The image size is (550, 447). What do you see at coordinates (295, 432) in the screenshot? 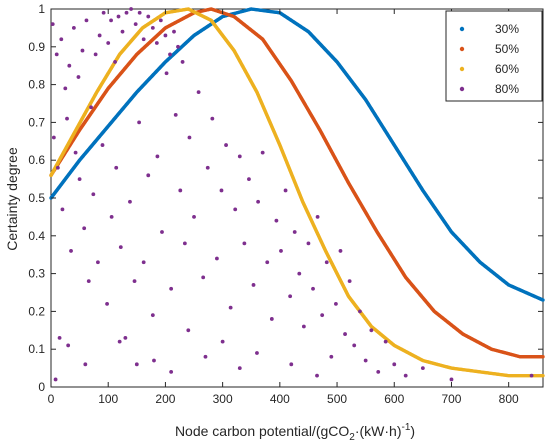
I see `x-axis-label: Node carbon potential/(gCO2·(kW·h)-1)` at bounding box center [295, 432].